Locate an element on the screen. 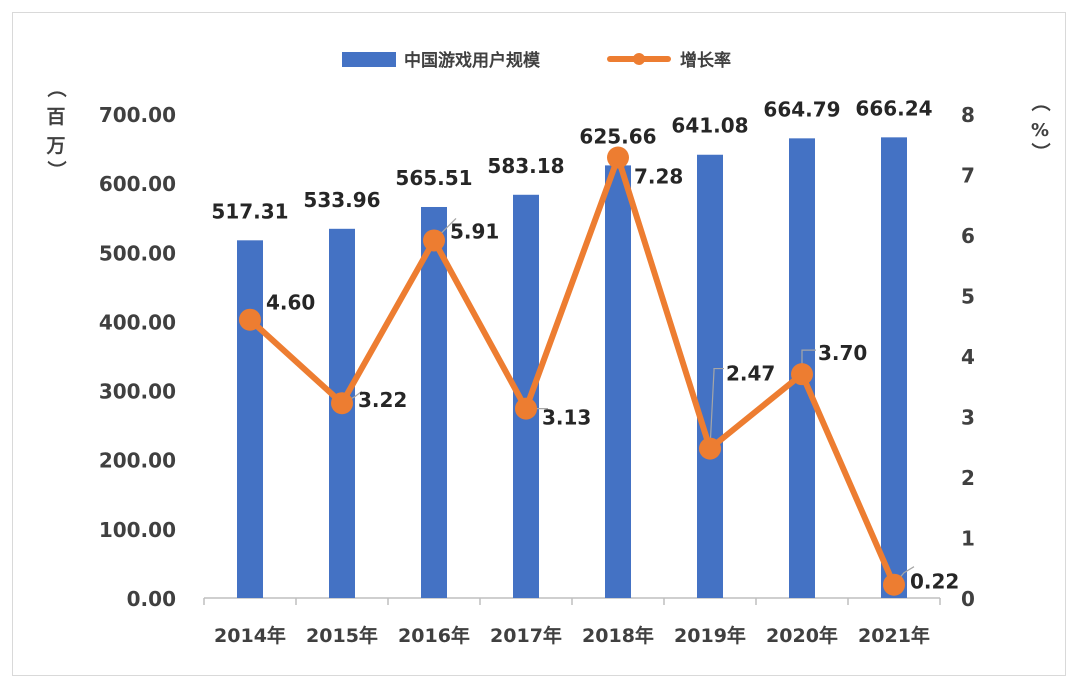  line-data-label: 2.47 is located at coordinates (750, 374).